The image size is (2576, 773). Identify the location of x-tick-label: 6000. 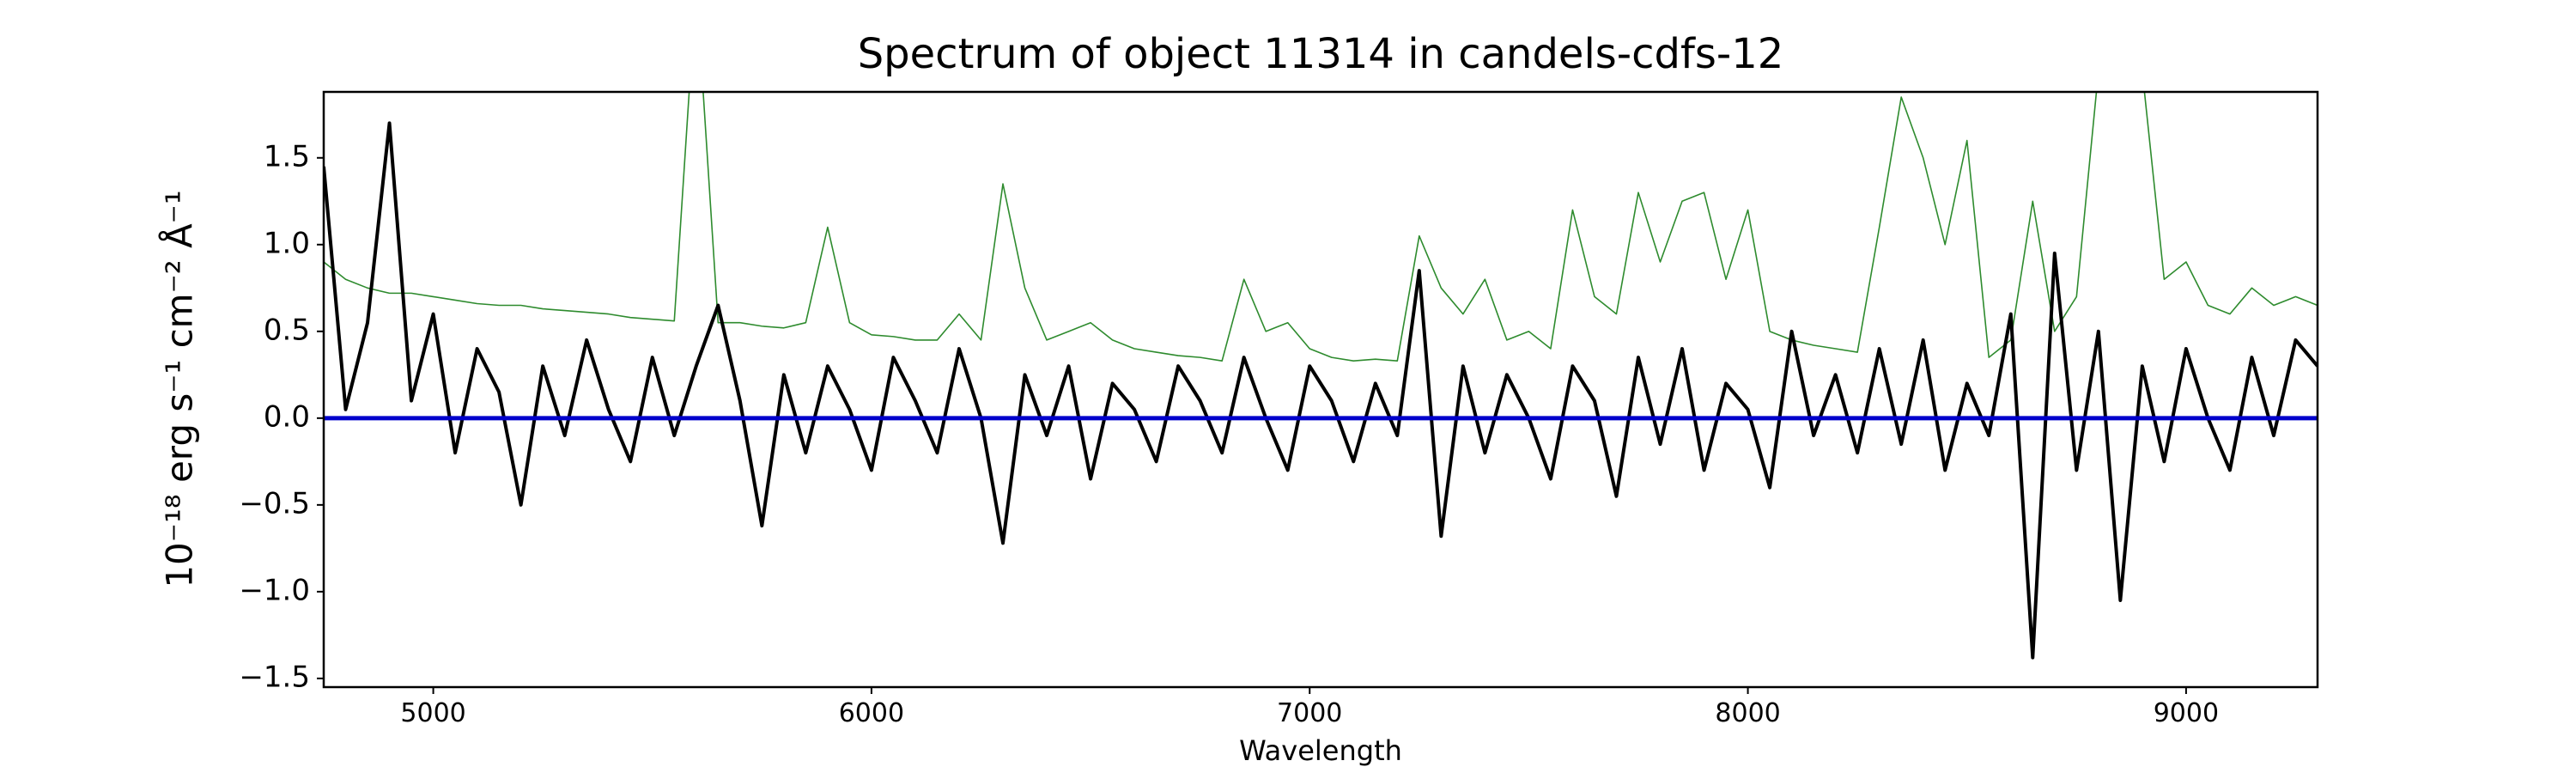
(872, 713).